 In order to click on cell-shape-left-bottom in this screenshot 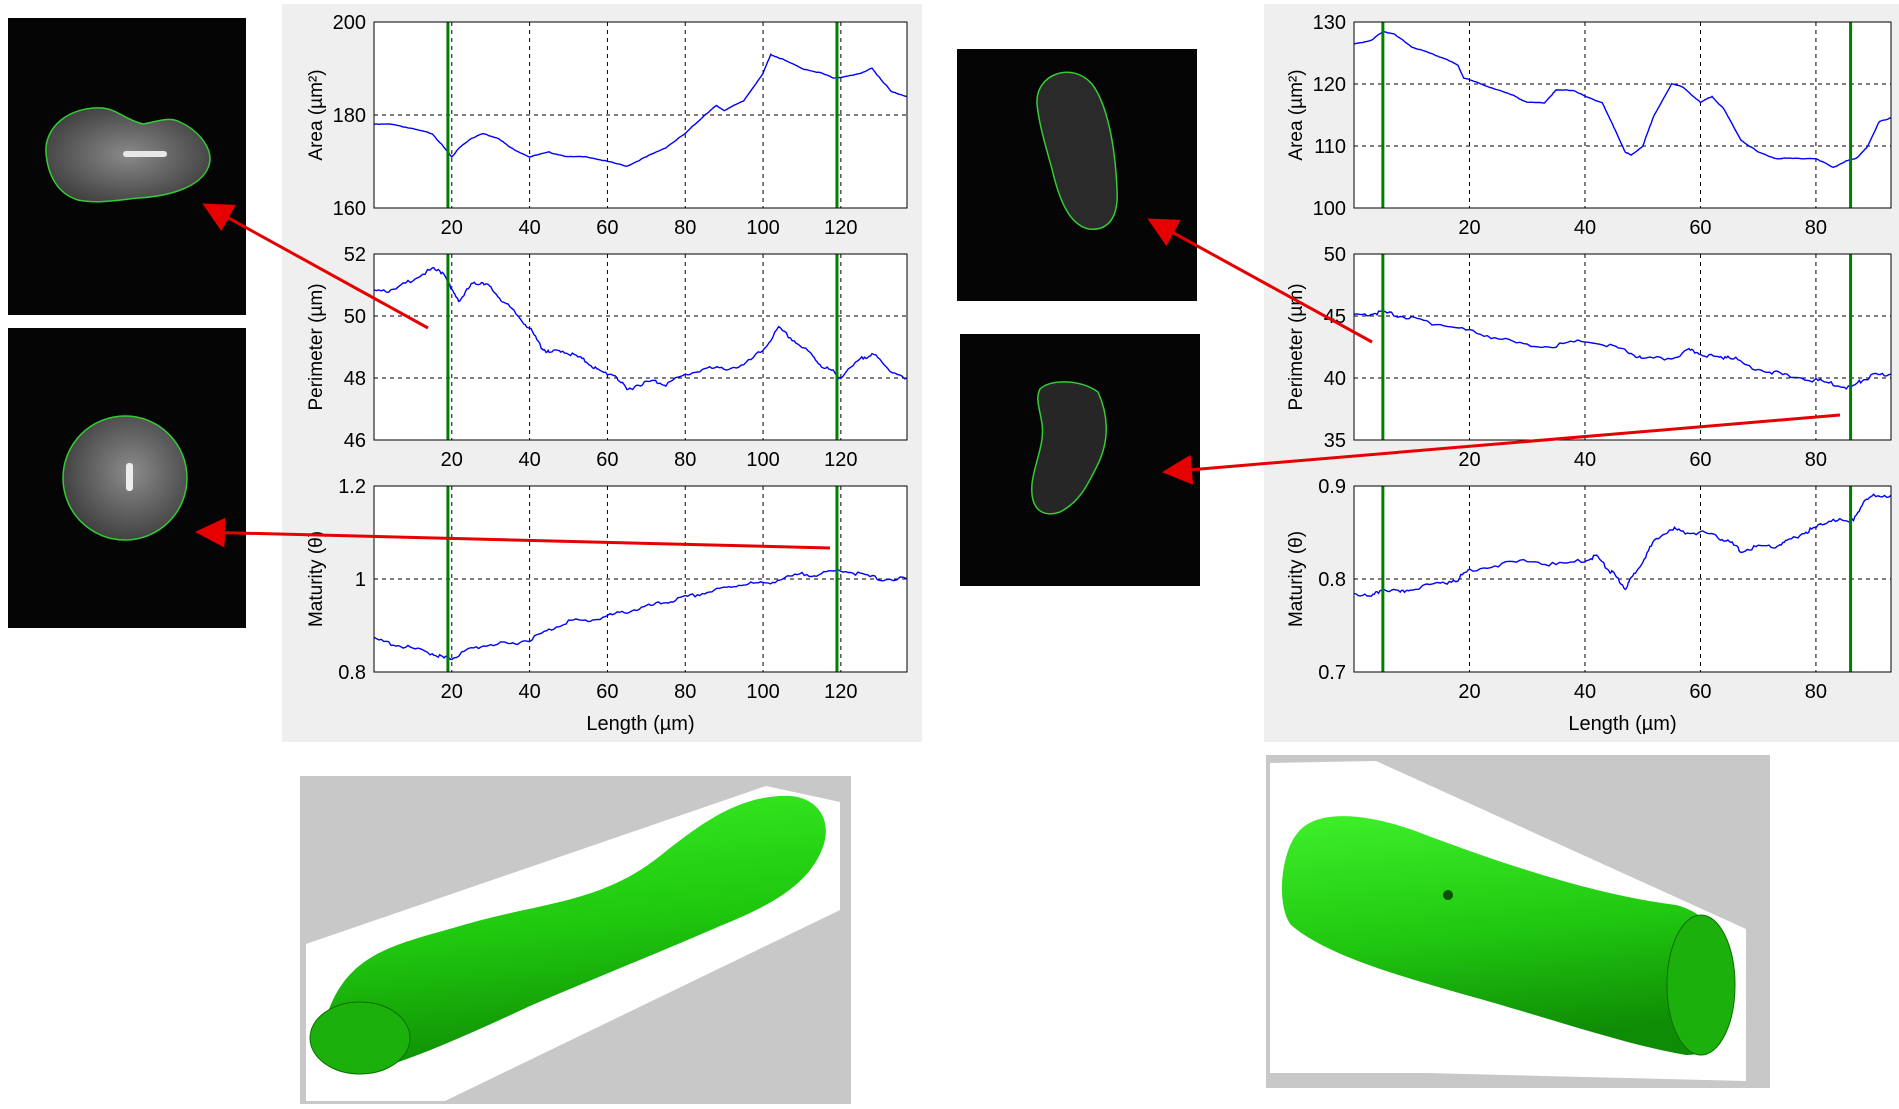, I will do `click(125, 478)`.